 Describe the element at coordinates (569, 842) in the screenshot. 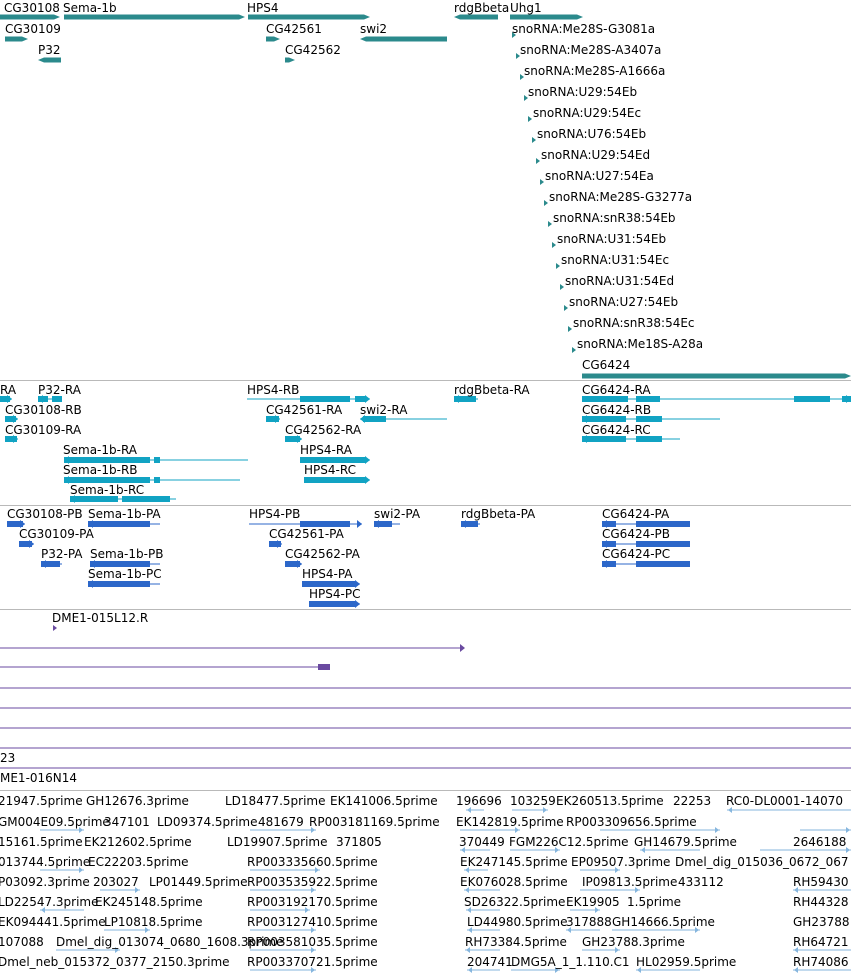

I see `est-label: FGM226C12.5prime` at that location.